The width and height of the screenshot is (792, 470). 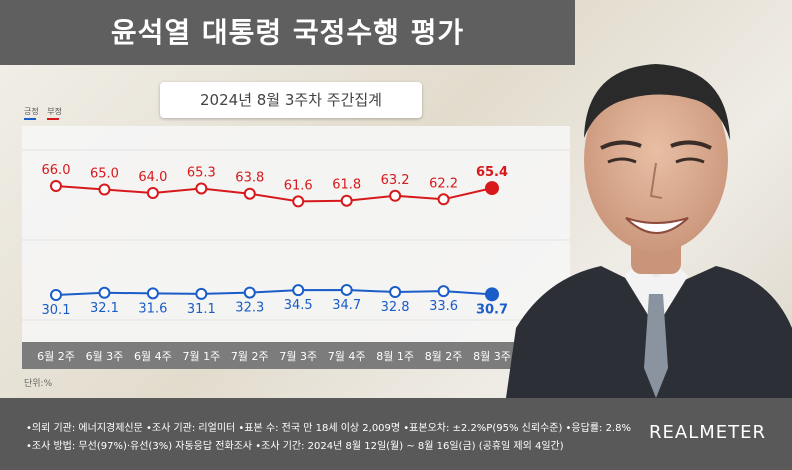 I want to click on x-tick-label: 7월 3주, so click(x=298, y=356).